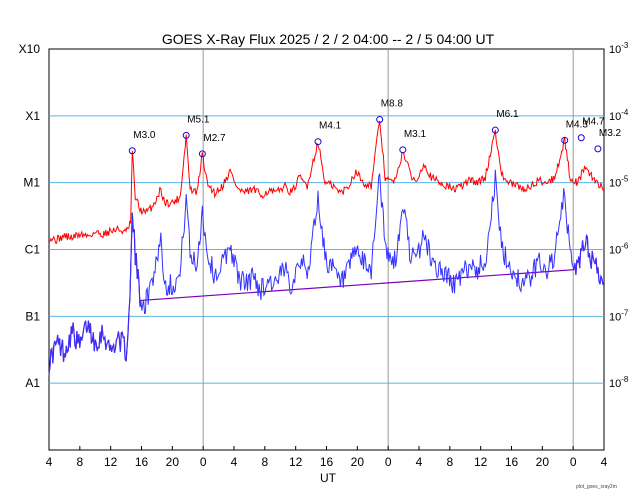  I want to click on flare-markers: M3.0 M5.1 M2.7 M4.1 M8.8 M3.1 M6.1 M4.3M4.7M3.2, so click(375, 128).